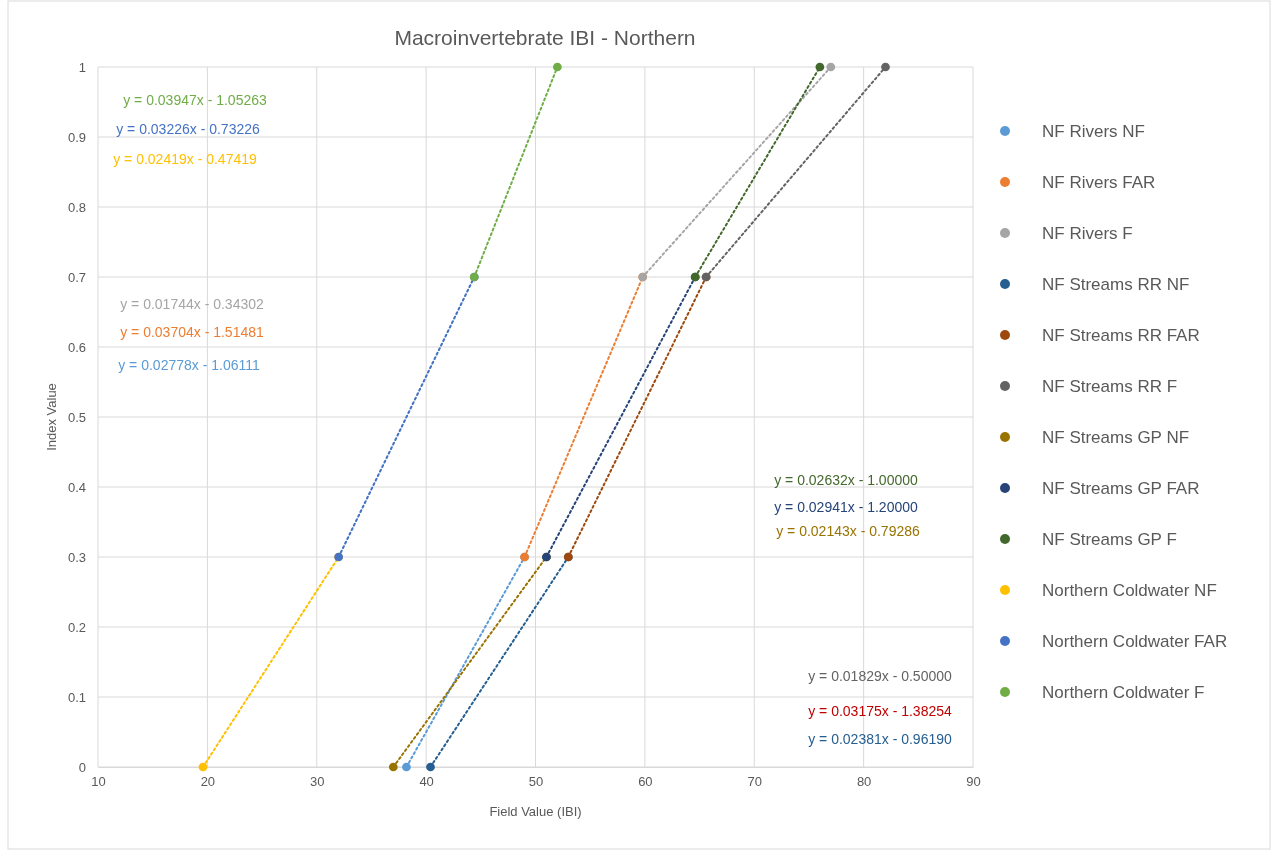 The height and width of the screenshot is (852, 1276). What do you see at coordinates (76, 557) in the screenshot?
I see `y-tick-label: 0.3` at bounding box center [76, 557].